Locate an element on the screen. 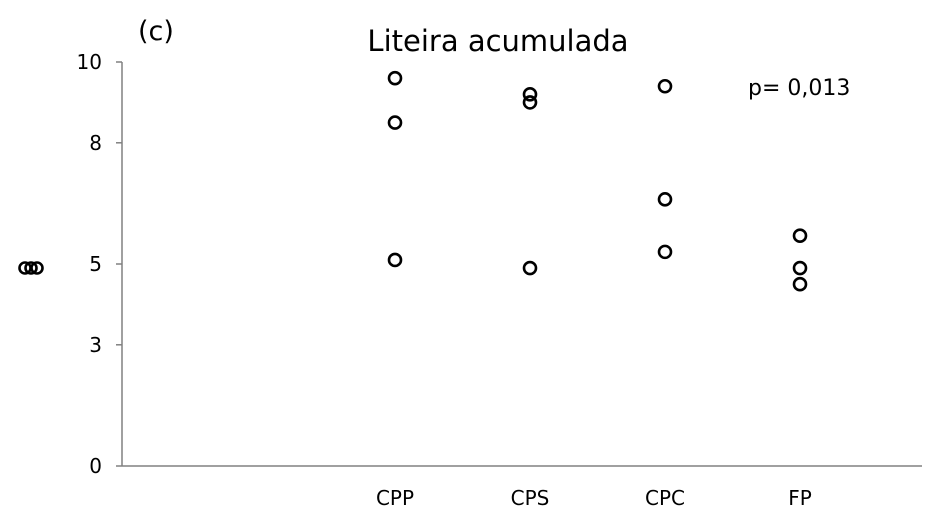 The width and height of the screenshot is (927, 517). y-tick-label: 5 is located at coordinates (95, 264).